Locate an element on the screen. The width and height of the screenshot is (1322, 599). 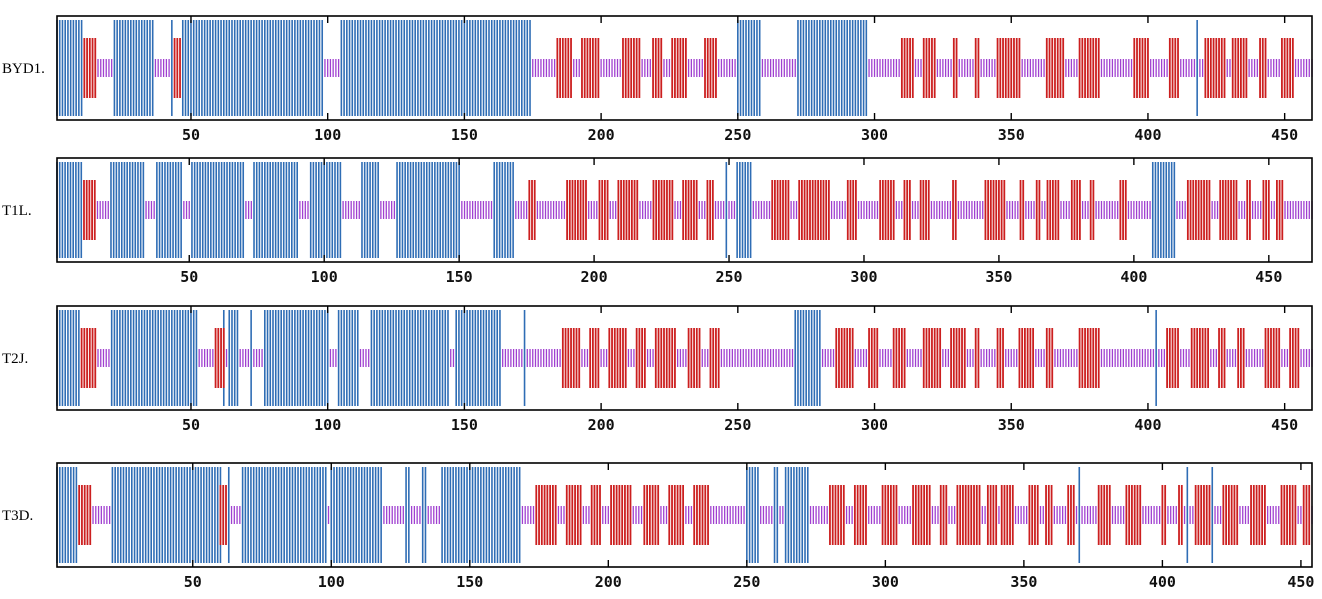
coil-band is located at coordinates (684, 358).